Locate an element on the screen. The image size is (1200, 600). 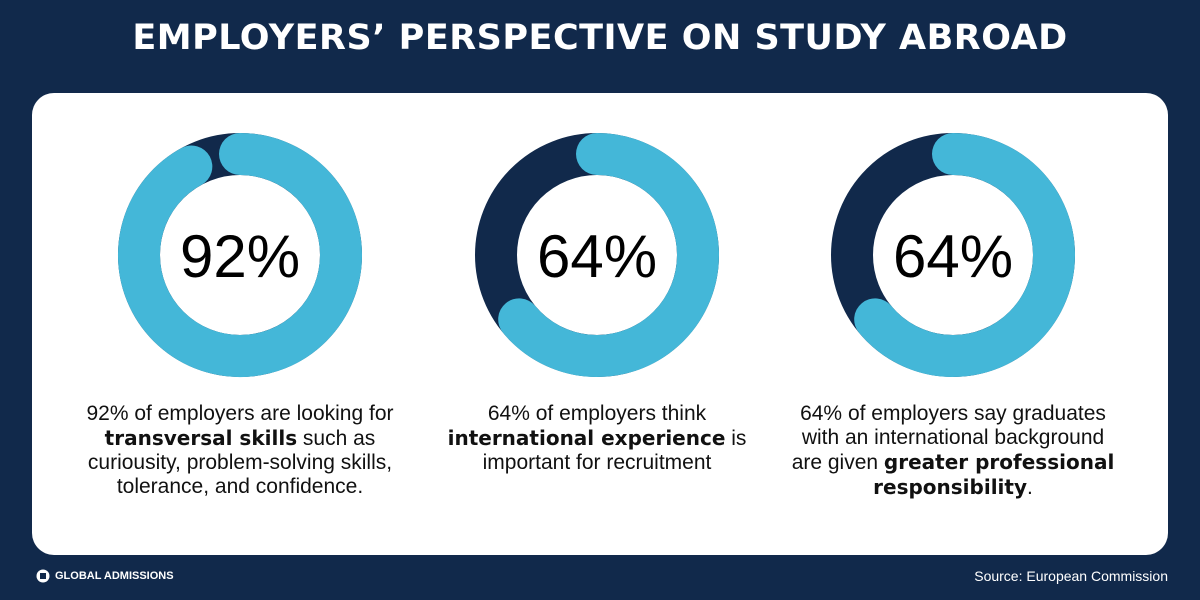
brand-name: GLOBAL ADMISSIONS is located at coordinates (114, 576).